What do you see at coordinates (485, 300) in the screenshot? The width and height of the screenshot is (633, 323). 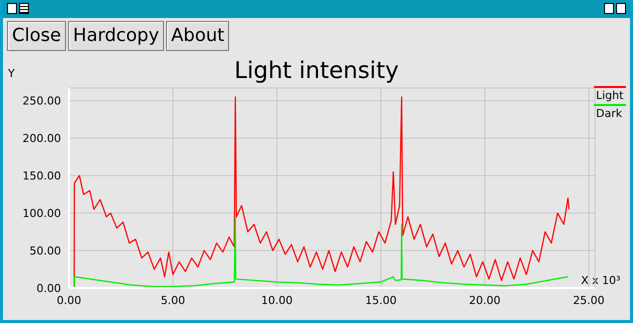 I see `x-tick-label: 20.00` at bounding box center [485, 300].